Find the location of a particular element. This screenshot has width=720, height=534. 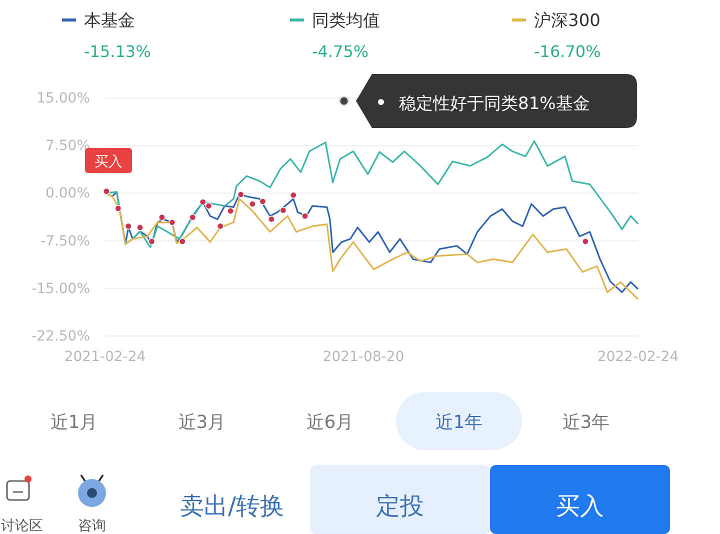

annotation: 稳定性好于同类81%基金 is located at coordinates (494, 104).